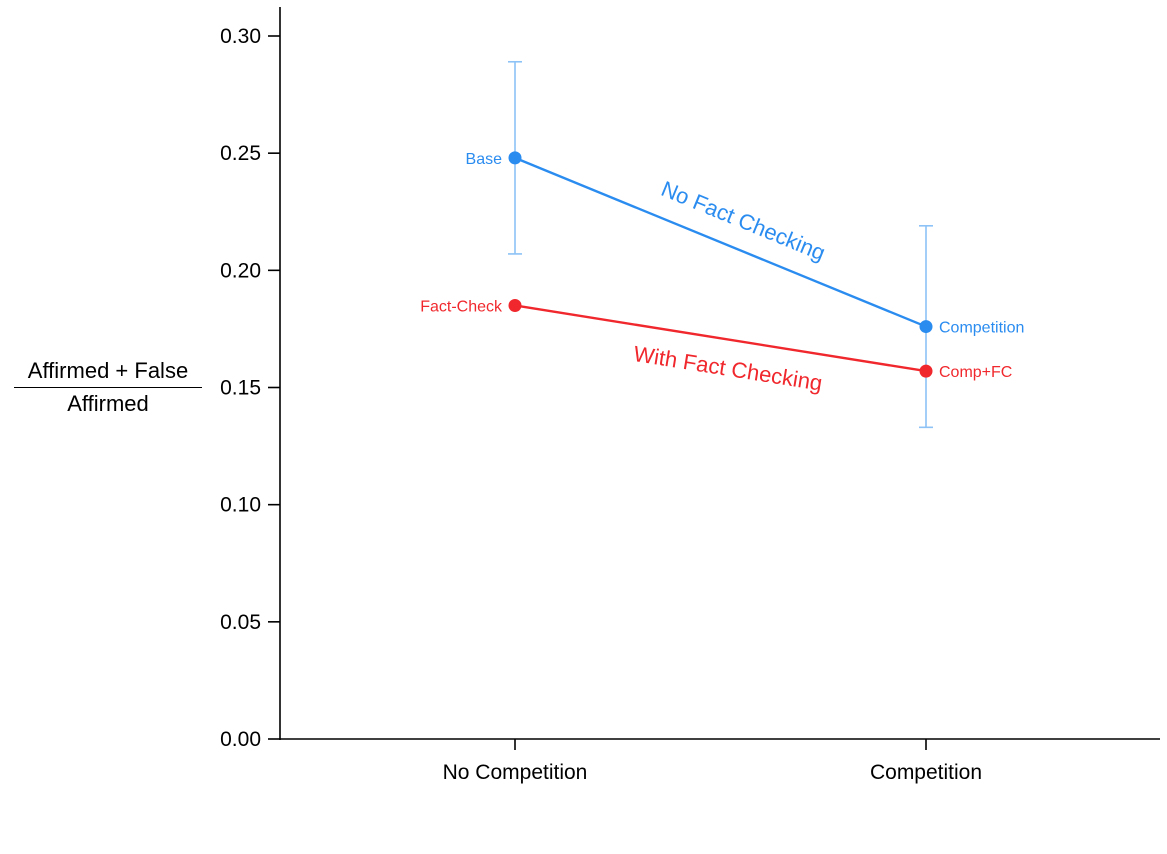  What do you see at coordinates (461, 306) in the screenshot?
I see `point-label: Fact-Check` at bounding box center [461, 306].